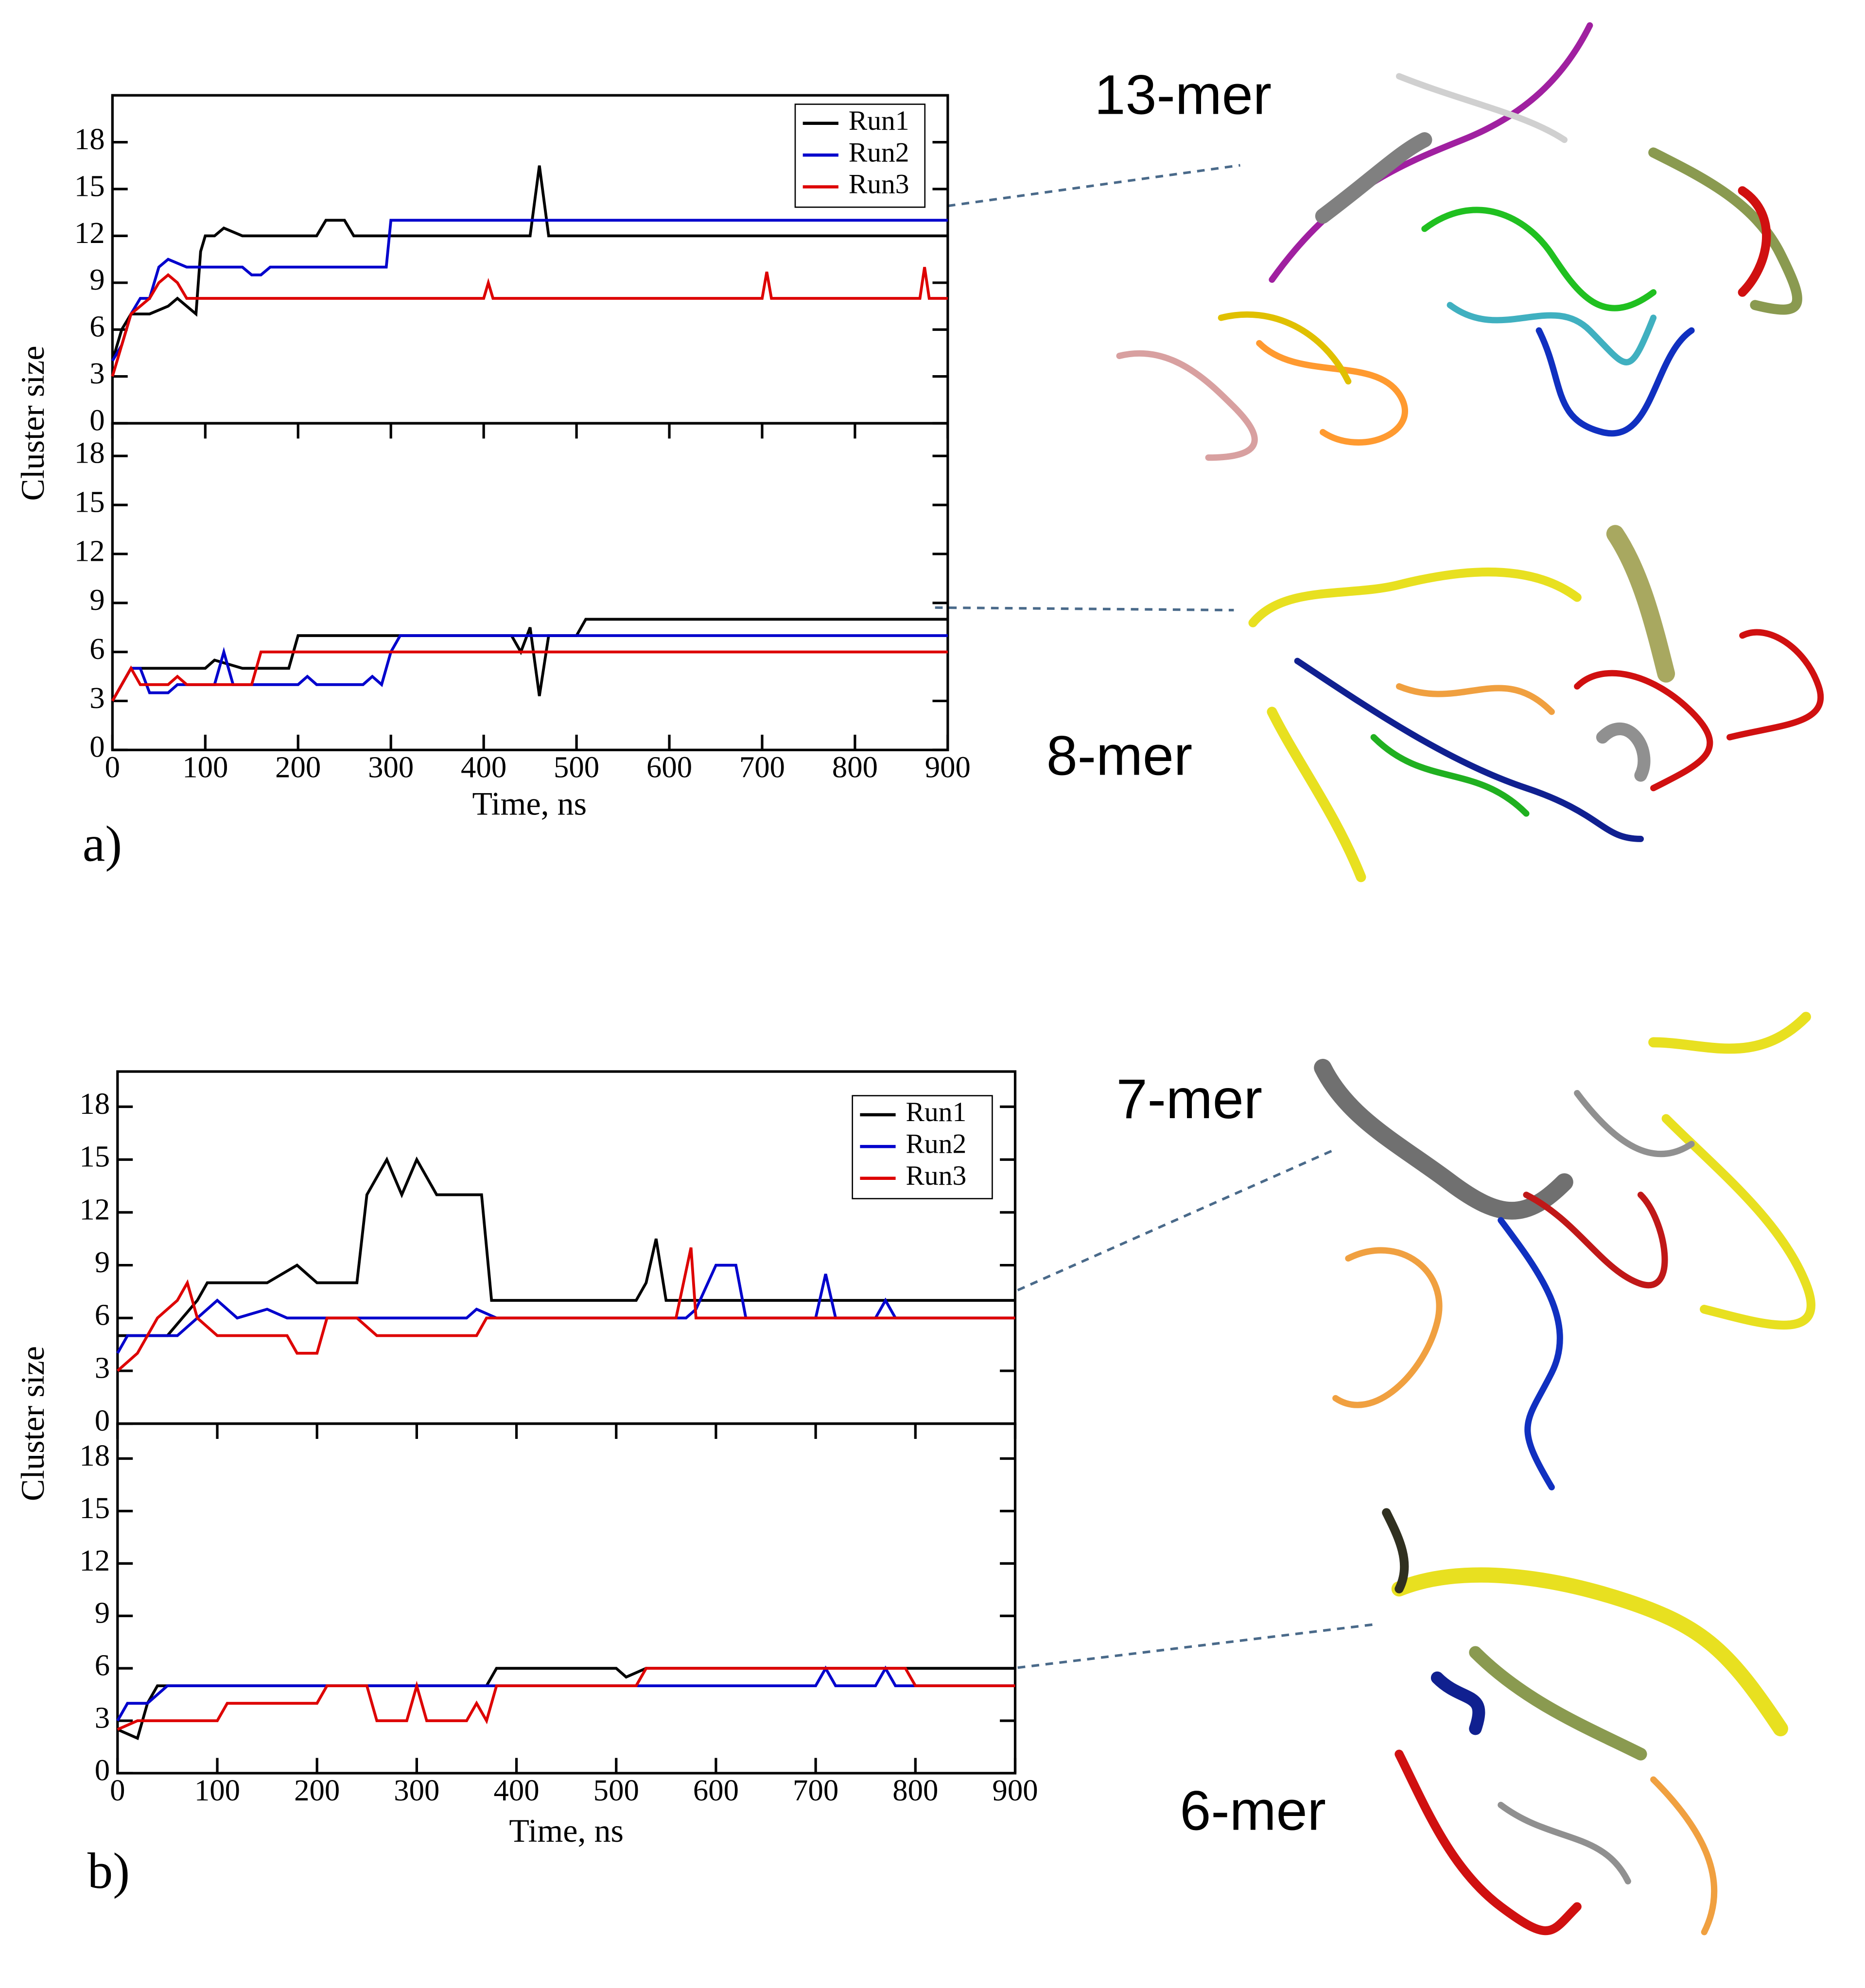  What do you see at coordinates (109, 1871) in the screenshot?
I see `panel-label: b)` at bounding box center [109, 1871].